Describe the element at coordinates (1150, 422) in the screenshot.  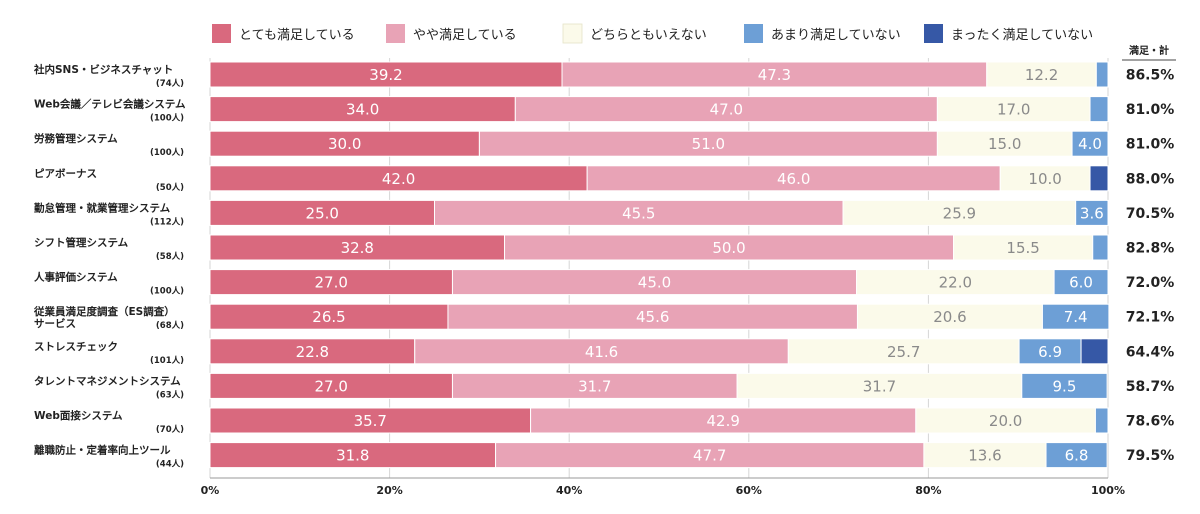
I see `row-total: 78.6%` at that location.